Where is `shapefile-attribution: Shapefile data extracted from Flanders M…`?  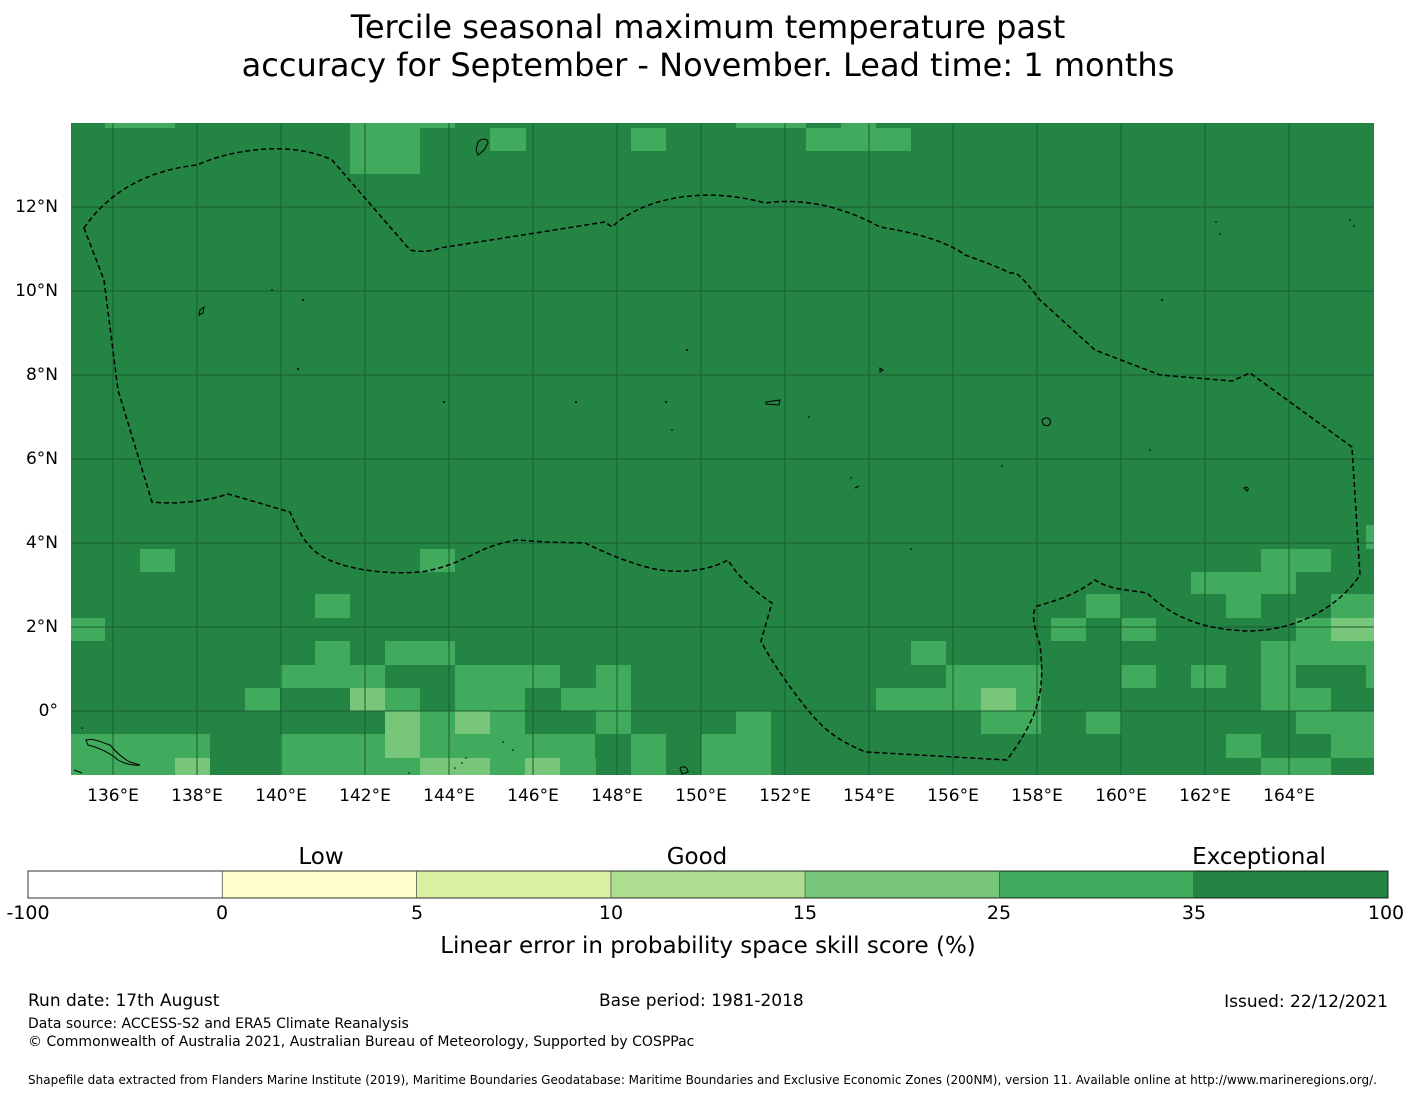 shapefile-attribution: Shapefile data extracted from Flanders M… is located at coordinates (702, 1080).